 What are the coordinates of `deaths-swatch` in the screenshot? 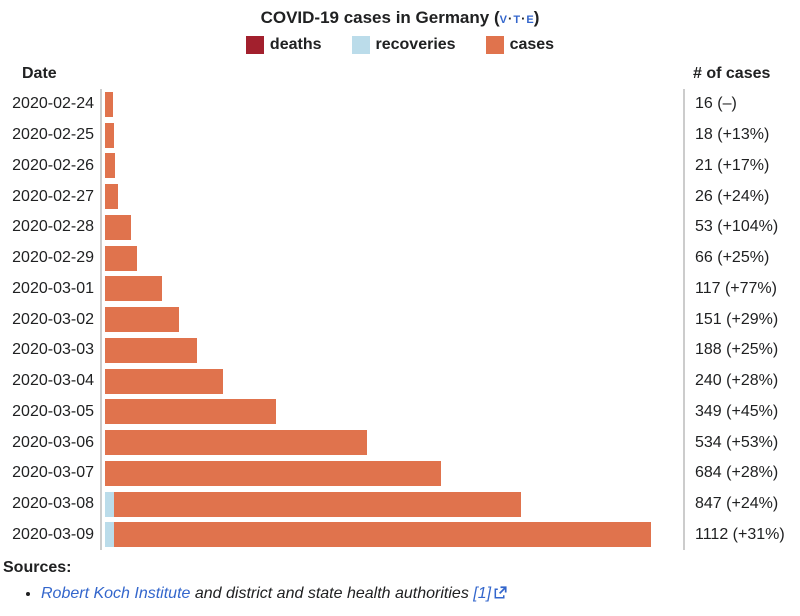 It's located at (254, 45).